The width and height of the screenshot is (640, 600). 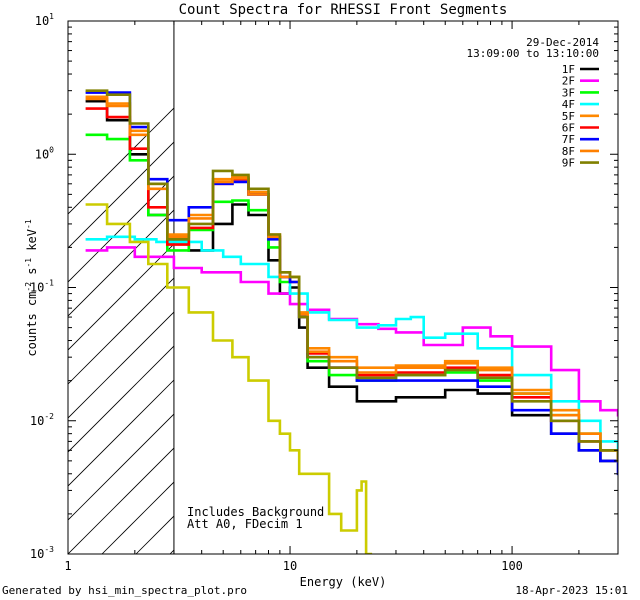 I want to click on y-label-part: counts cm, so click(x=32, y=324).